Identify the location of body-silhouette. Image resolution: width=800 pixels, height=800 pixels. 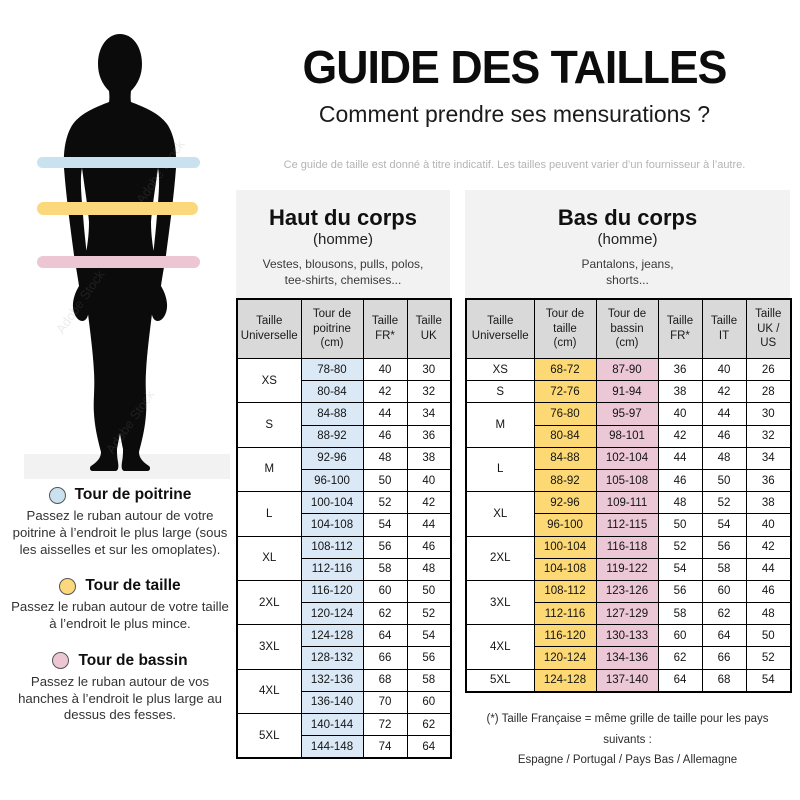
(120, 252).